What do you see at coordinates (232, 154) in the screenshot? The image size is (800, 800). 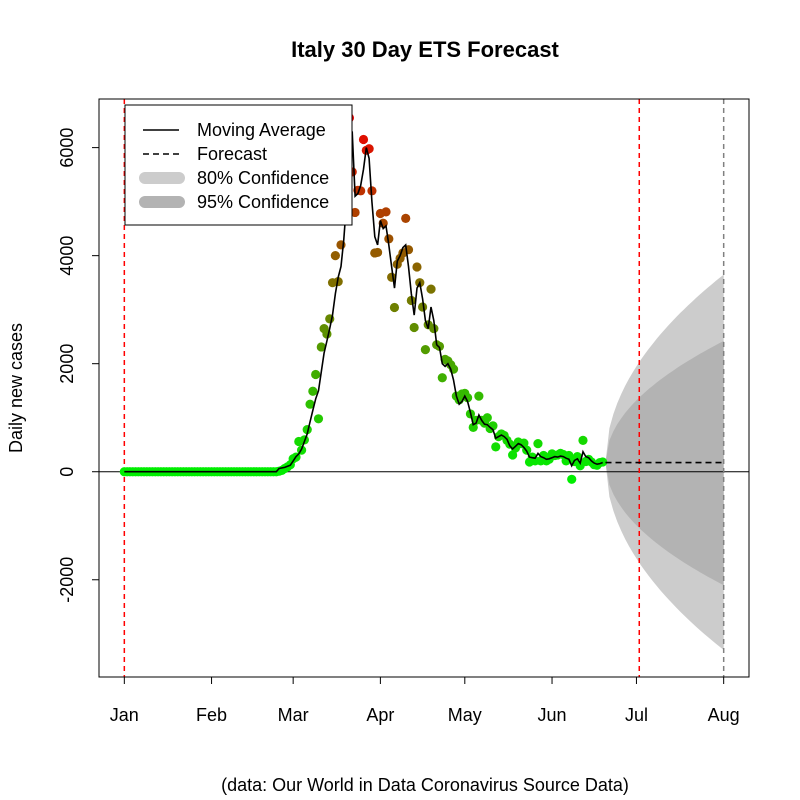 I see `legend-label: Forecast` at bounding box center [232, 154].